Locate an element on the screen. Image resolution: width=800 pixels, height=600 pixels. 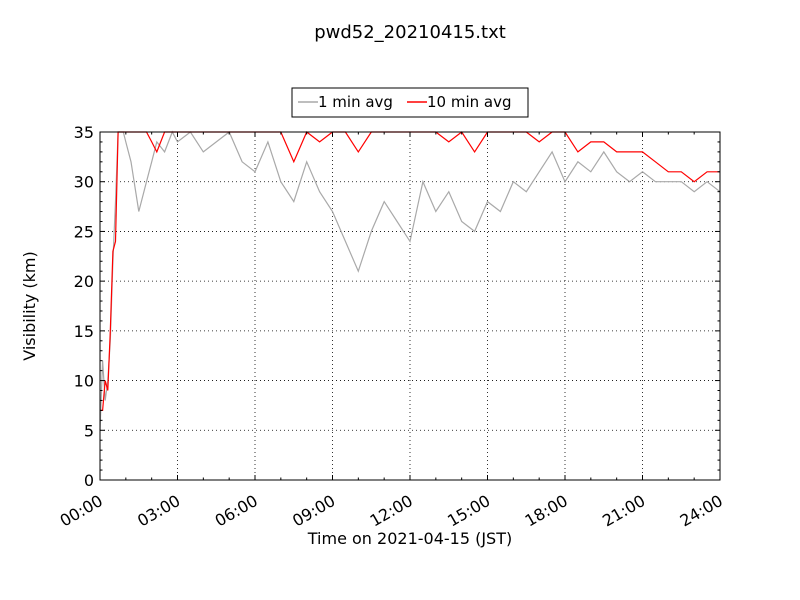
y-tick-label: 20 is located at coordinates (84, 281).